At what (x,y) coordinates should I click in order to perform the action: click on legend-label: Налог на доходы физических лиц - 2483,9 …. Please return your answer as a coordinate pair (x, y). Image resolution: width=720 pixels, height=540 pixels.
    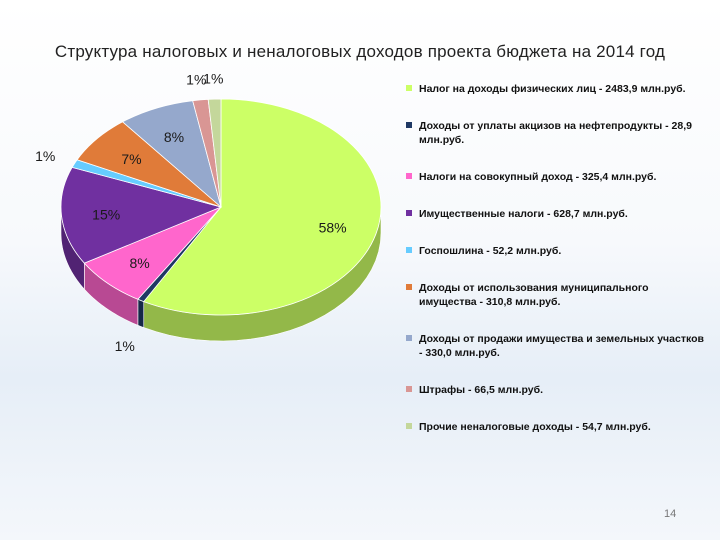
    Looking at the image, I should click on (552, 89).